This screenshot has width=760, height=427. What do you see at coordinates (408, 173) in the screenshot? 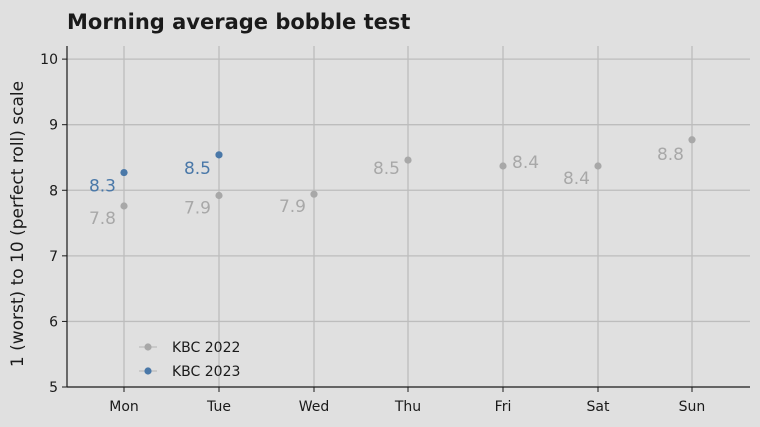
I see `data-points` at bounding box center [408, 173].